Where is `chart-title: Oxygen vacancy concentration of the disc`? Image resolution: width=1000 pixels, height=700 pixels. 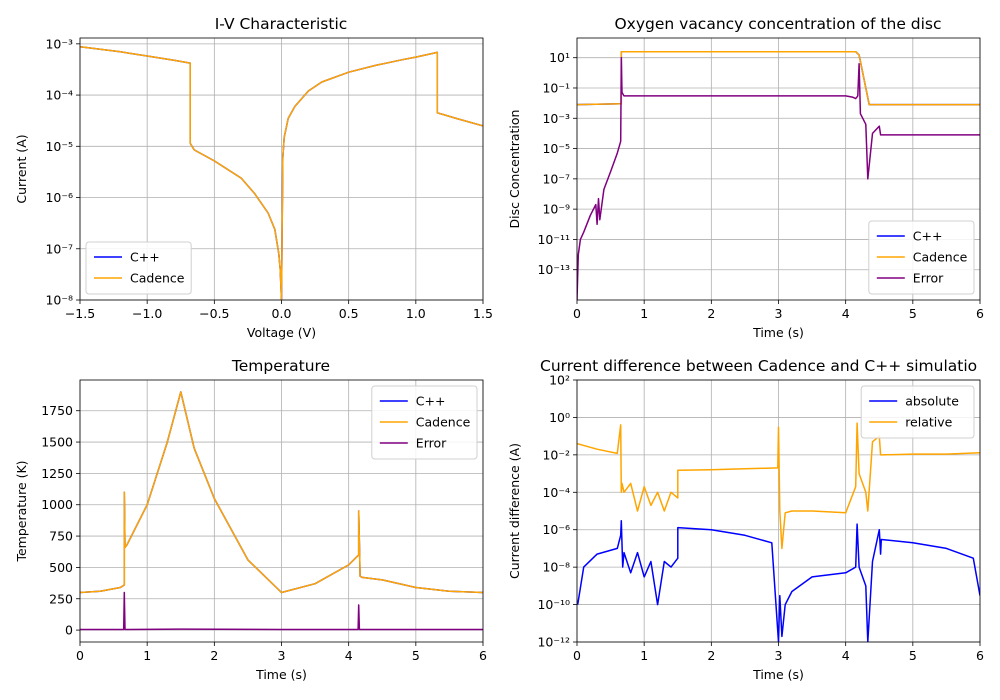
chart-title: Oxygen vacancy concentration of the disc is located at coordinates (777, 24).